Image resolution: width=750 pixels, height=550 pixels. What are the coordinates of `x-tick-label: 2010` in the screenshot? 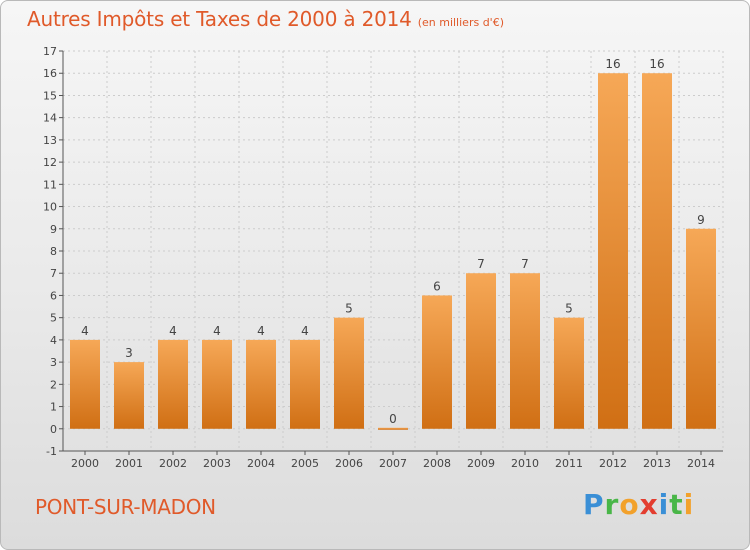 It's located at (525, 463).